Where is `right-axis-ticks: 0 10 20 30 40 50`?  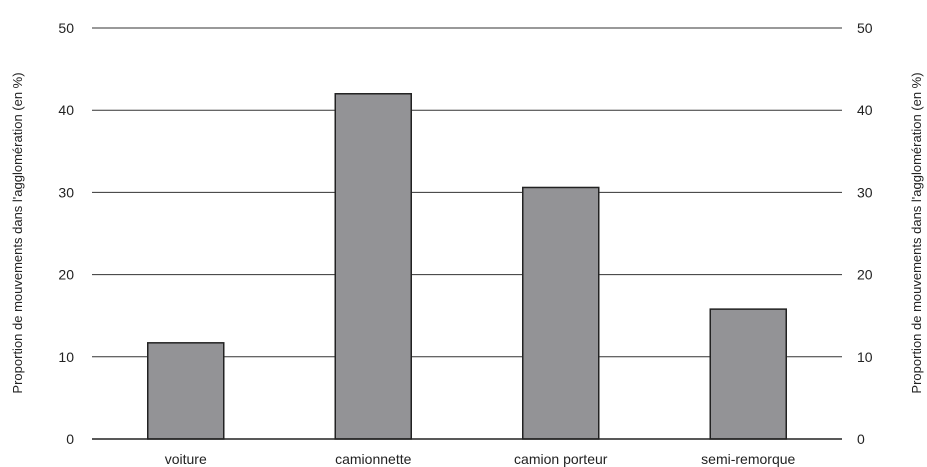 right-axis-ticks: 0 10 20 30 40 50 is located at coordinates (865, 233).